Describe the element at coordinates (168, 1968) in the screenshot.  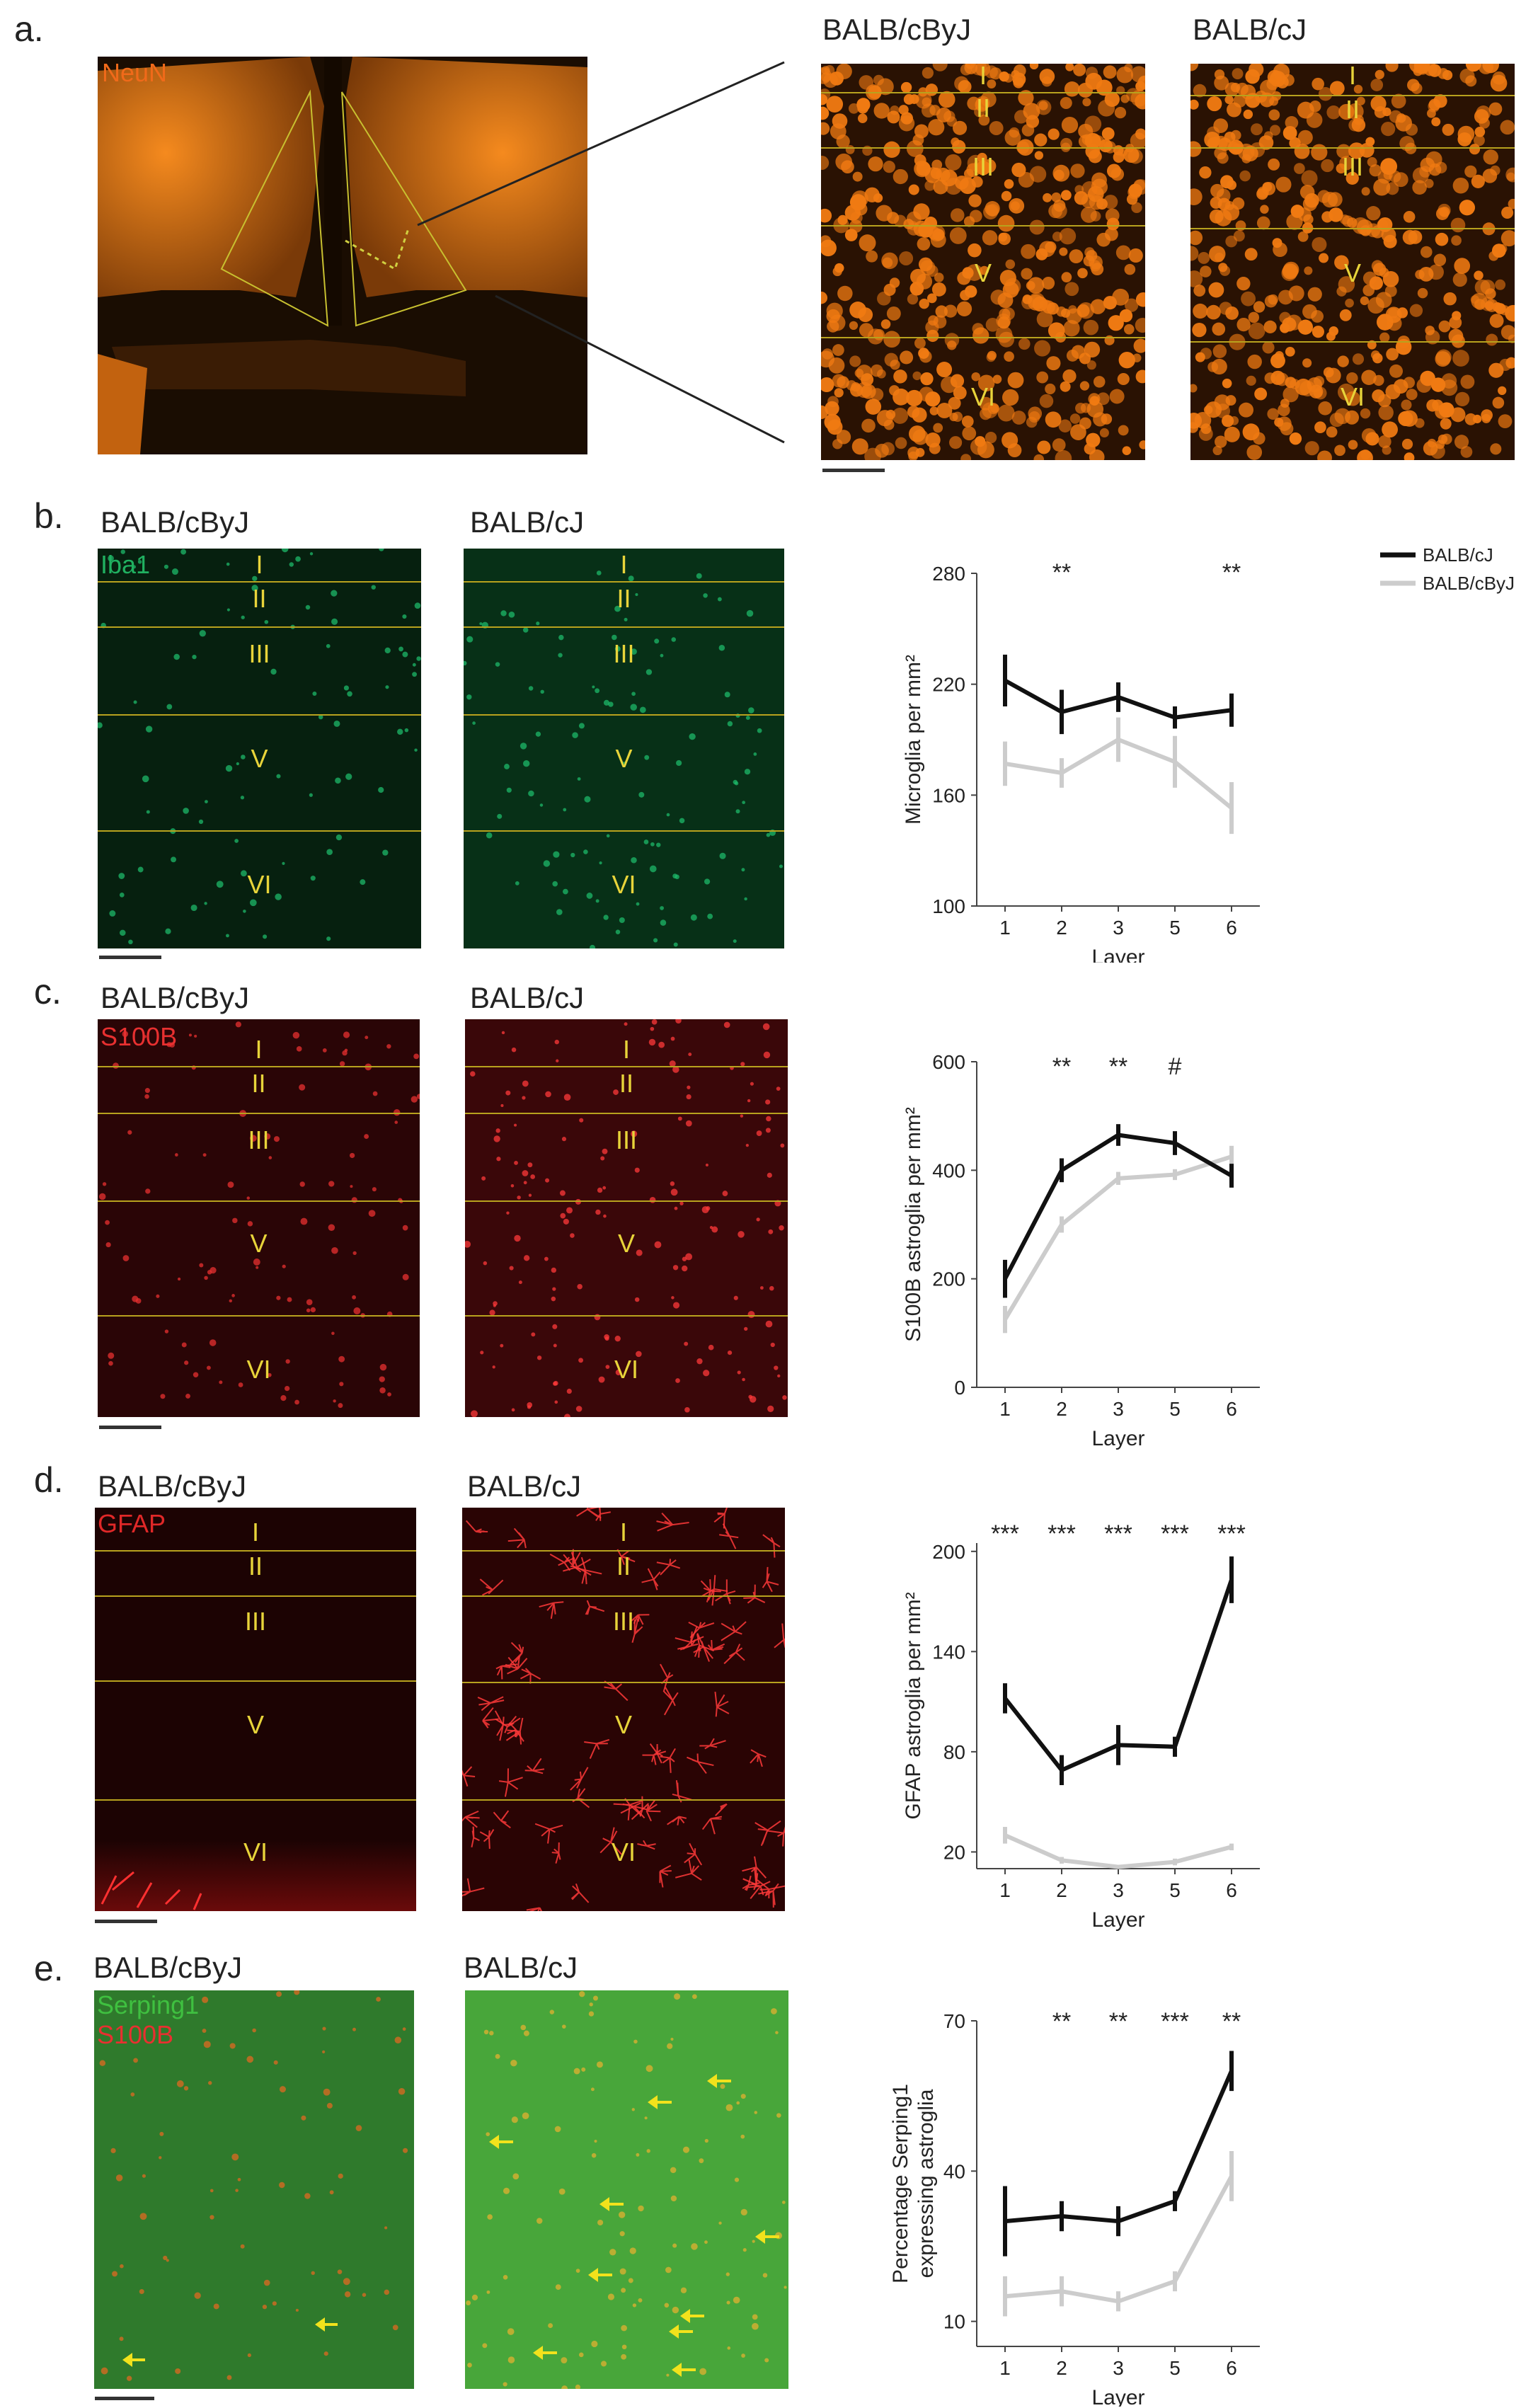
I see `panel-e-strain-left: BALB/cByJ` at that location.